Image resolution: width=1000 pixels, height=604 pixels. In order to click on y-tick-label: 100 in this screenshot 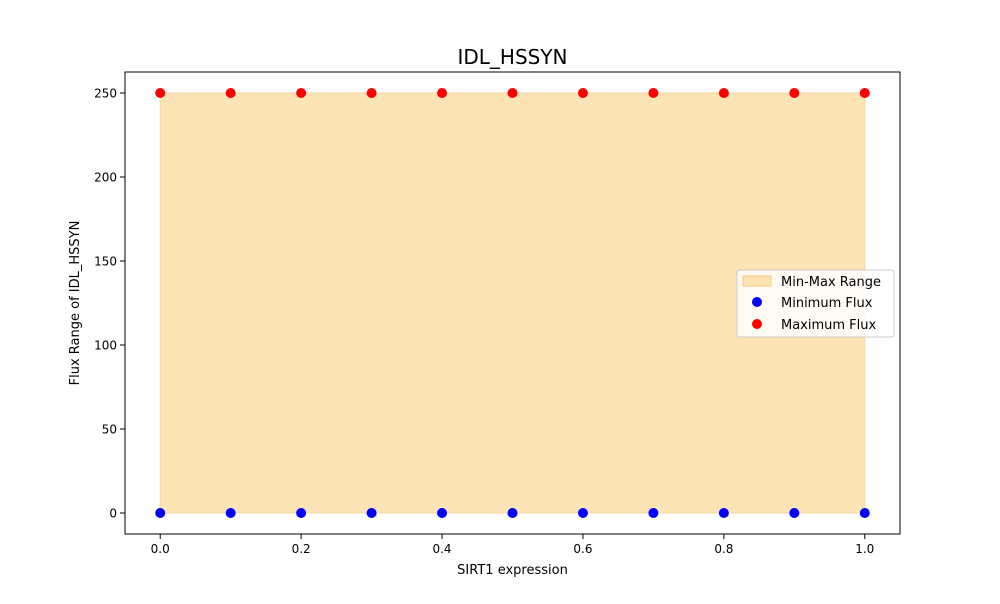, I will do `click(105, 346)`.